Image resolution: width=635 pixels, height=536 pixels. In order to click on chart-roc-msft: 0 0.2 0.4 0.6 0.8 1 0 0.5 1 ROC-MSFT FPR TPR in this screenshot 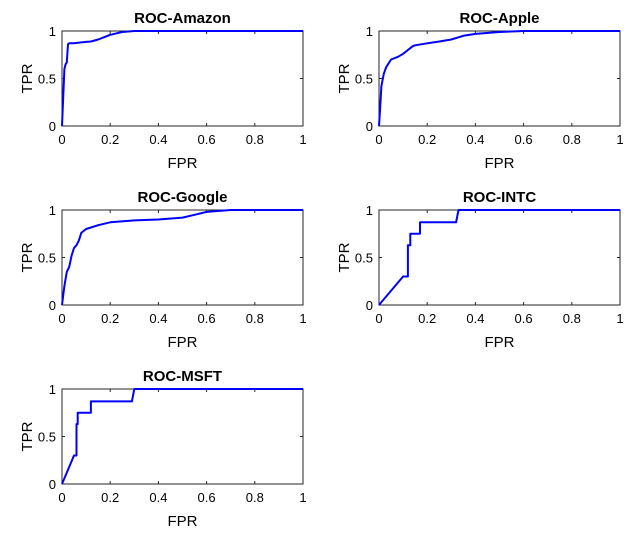, I will do `click(163, 449)`.